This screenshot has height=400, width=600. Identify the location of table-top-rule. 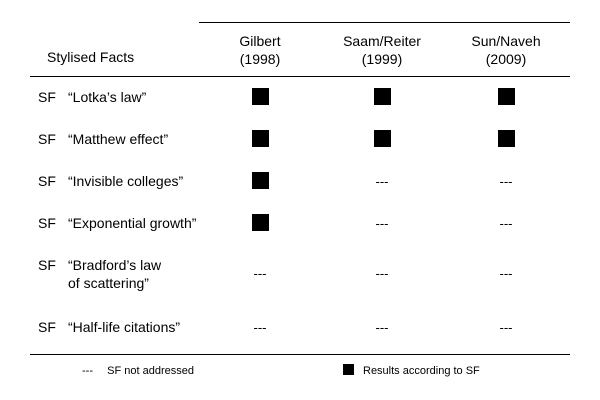
(384, 22).